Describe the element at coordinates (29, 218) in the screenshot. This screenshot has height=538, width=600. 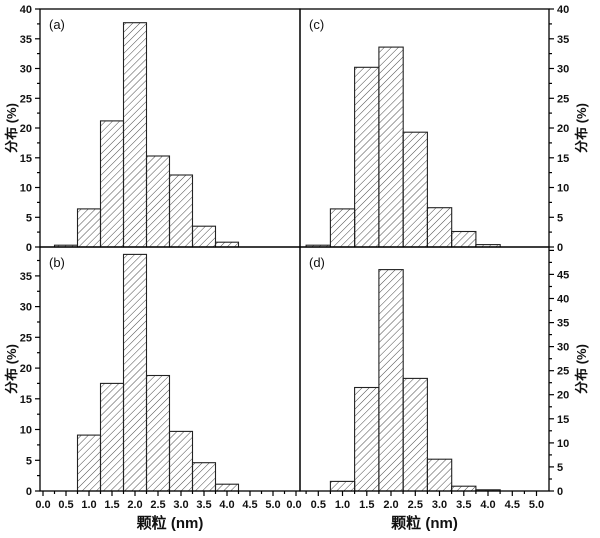
I see `y-tick-label-a-5: 5` at that location.